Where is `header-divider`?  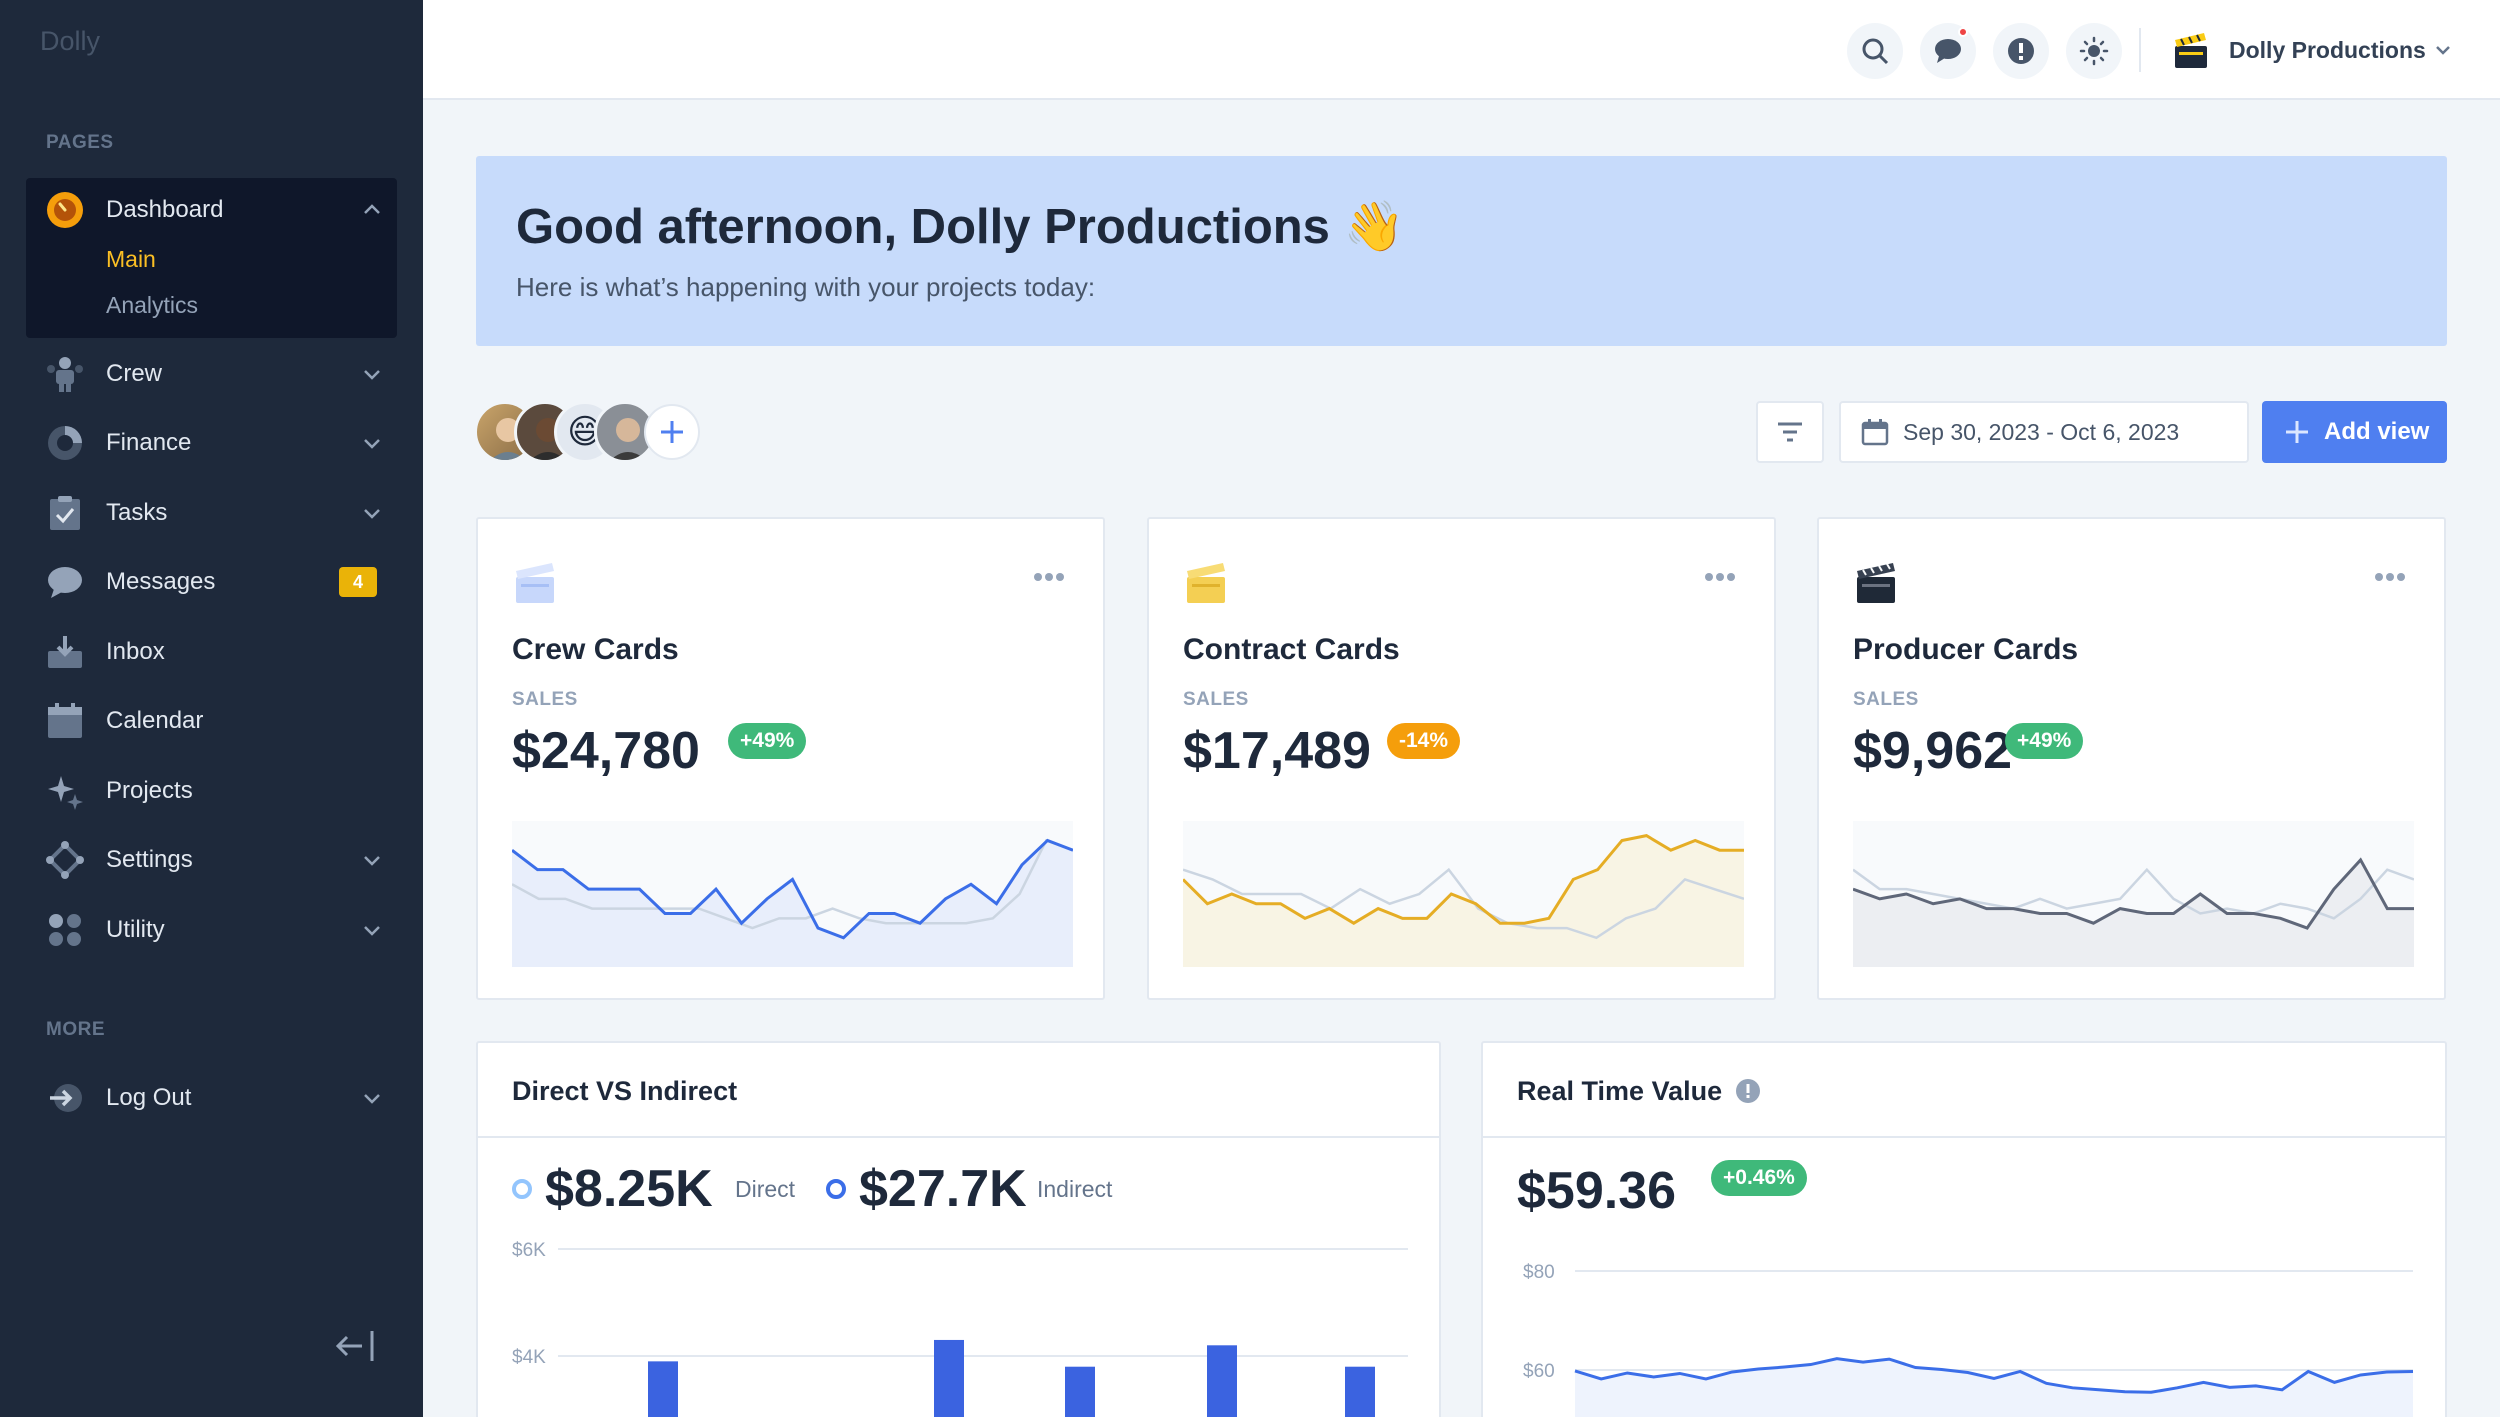 header-divider is located at coordinates (2140, 50).